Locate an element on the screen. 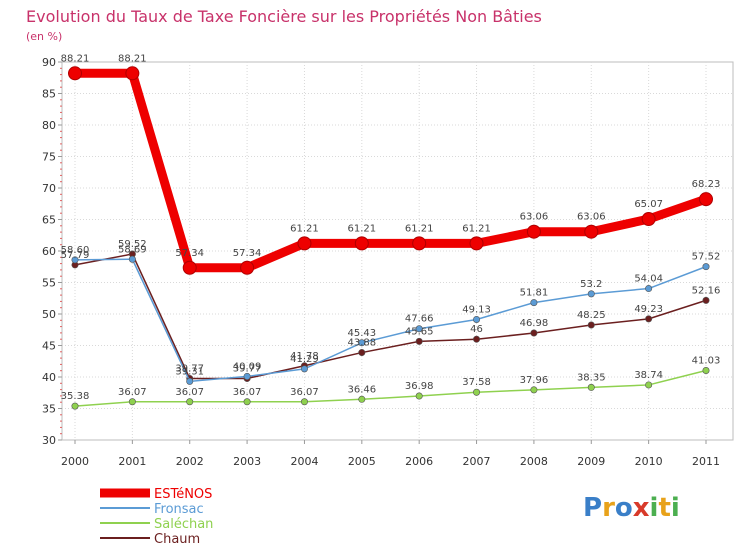 This screenshot has height=550, width=750. data-label: 45.43 is located at coordinates (361, 333).